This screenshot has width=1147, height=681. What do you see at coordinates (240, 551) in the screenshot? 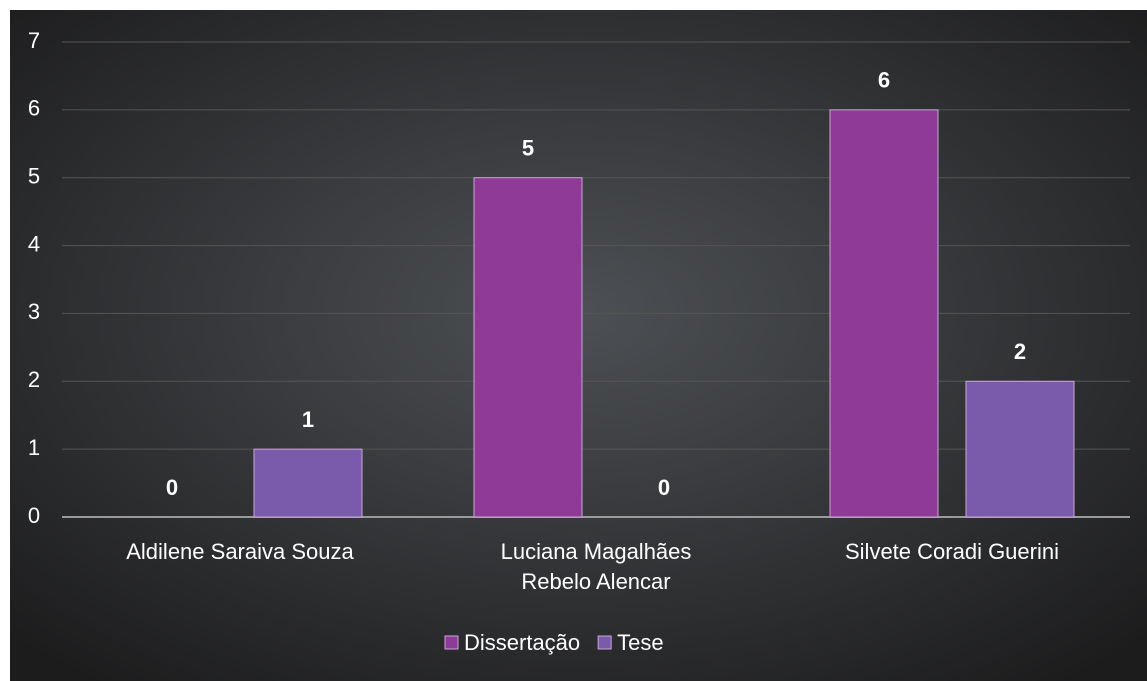
I see `x-tick-label: Aldilene Saraiva Souza` at bounding box center [240, 551].